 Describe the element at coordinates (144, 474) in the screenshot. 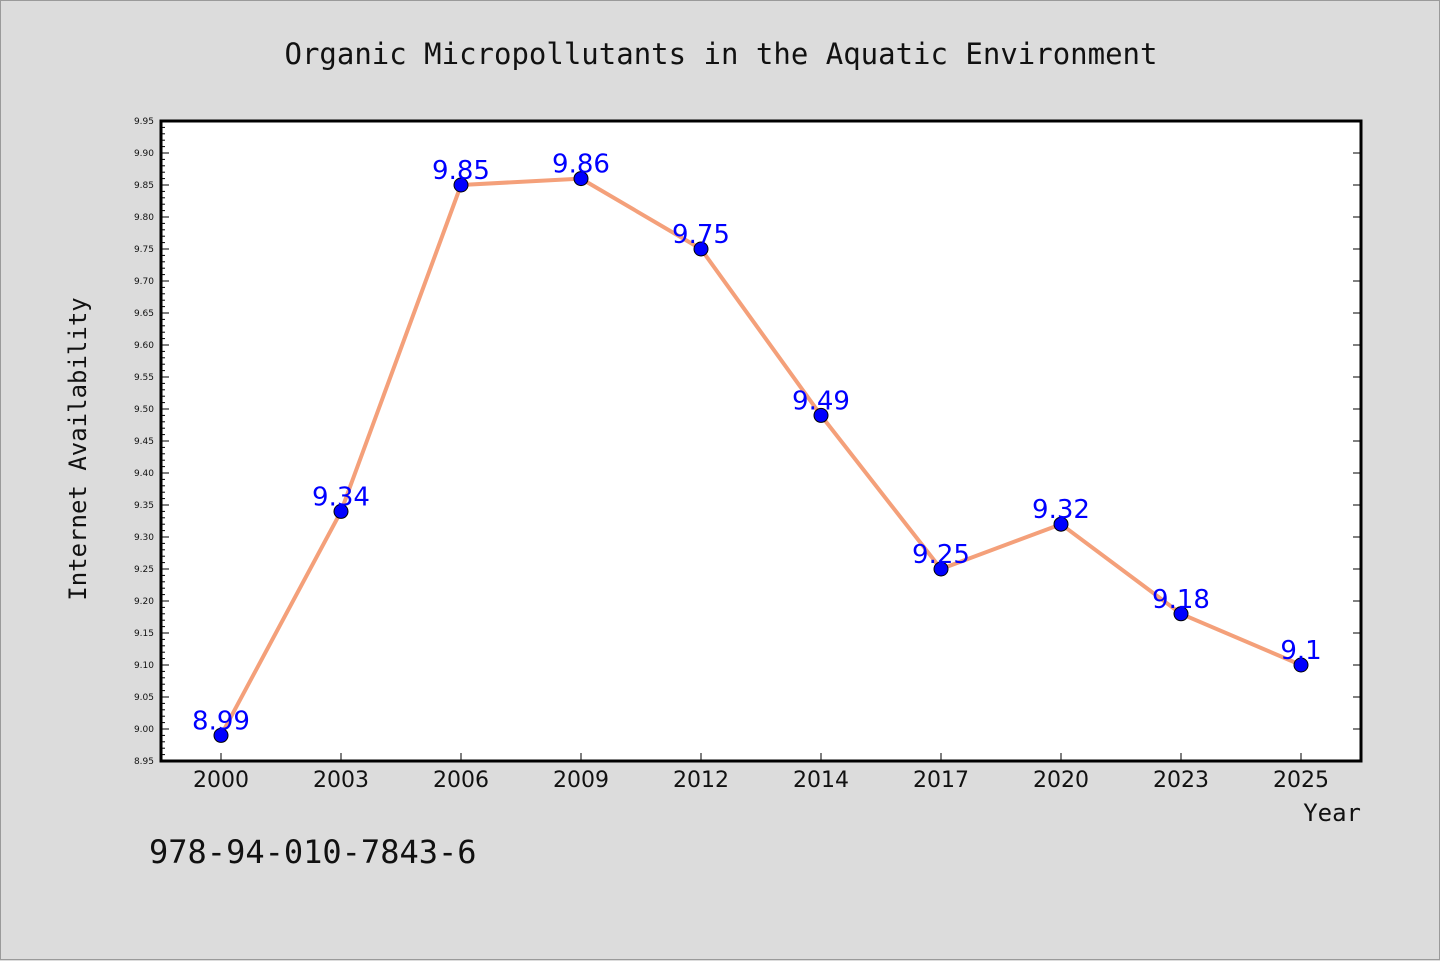

I see `y-tick-label: 9.40` at that location.